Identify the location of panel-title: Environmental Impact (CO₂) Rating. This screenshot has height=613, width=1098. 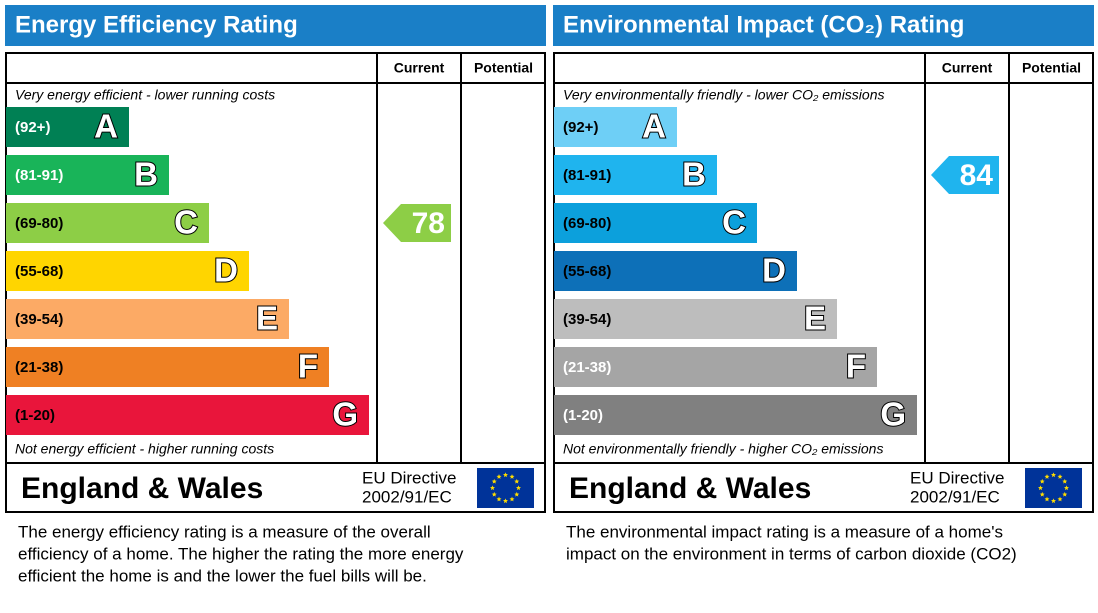
(763, 24).